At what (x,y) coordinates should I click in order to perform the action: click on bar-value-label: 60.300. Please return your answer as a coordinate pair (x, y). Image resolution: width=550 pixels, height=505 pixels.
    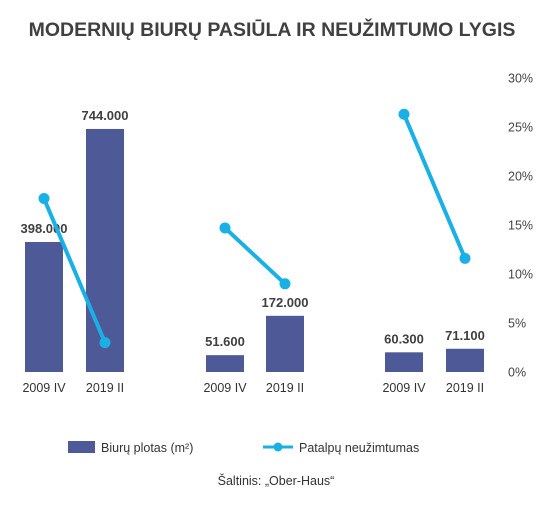
    Looking at the image, I should click on (404, 338).